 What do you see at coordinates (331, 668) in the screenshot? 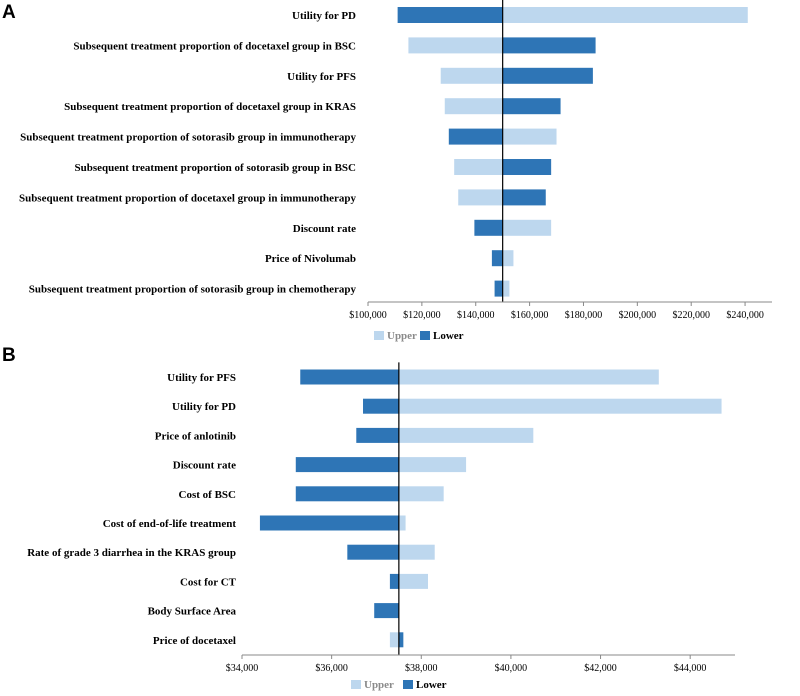
I see `x-tick-label: $36,000` at bounding box center [331, 668].